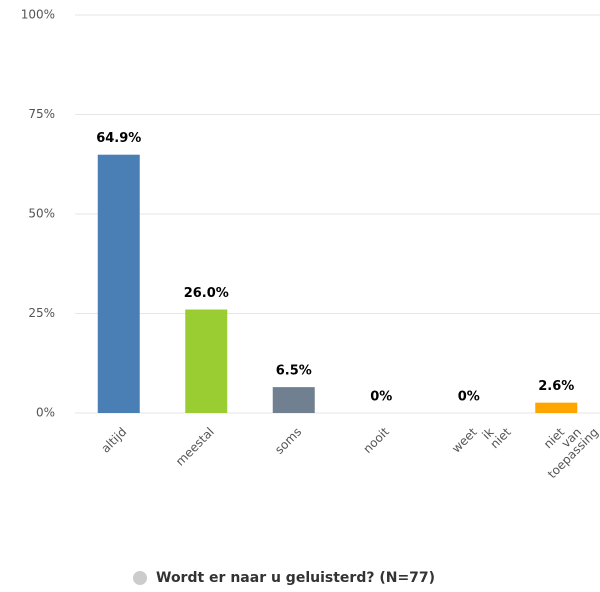  I want to click on legend-marker, so click(140, 578).